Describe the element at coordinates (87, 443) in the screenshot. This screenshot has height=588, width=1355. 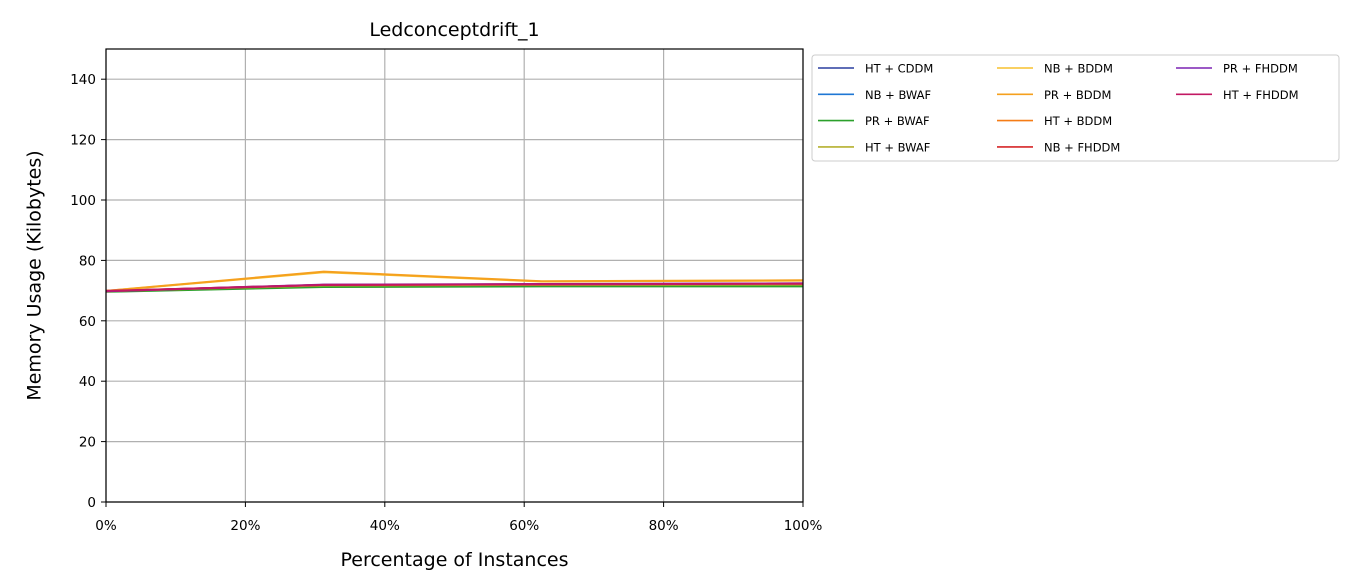
I see `y-tick-label: 20` at that location.